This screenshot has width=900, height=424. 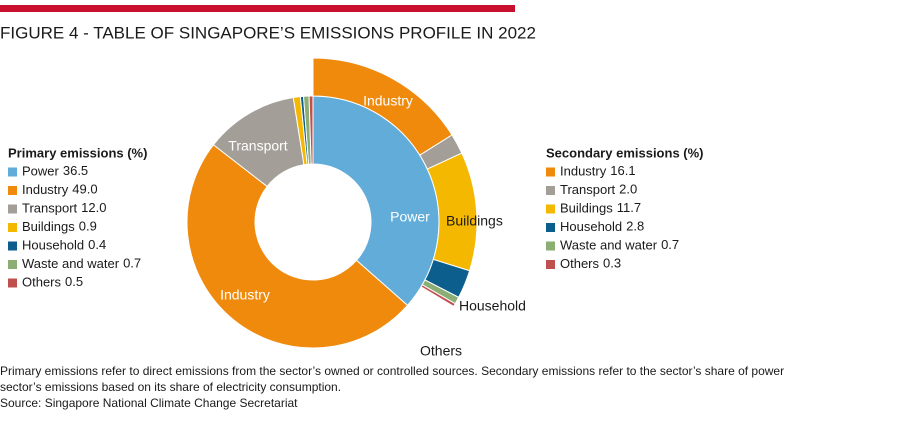 I want to click on legend-value: 2.0, so click(x=628, y=189).